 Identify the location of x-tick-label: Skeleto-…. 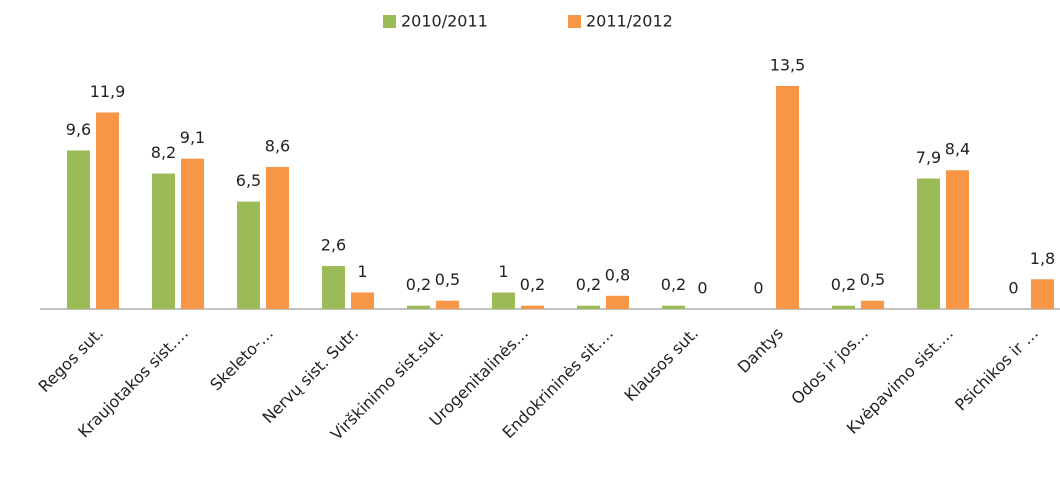
(241, 359).